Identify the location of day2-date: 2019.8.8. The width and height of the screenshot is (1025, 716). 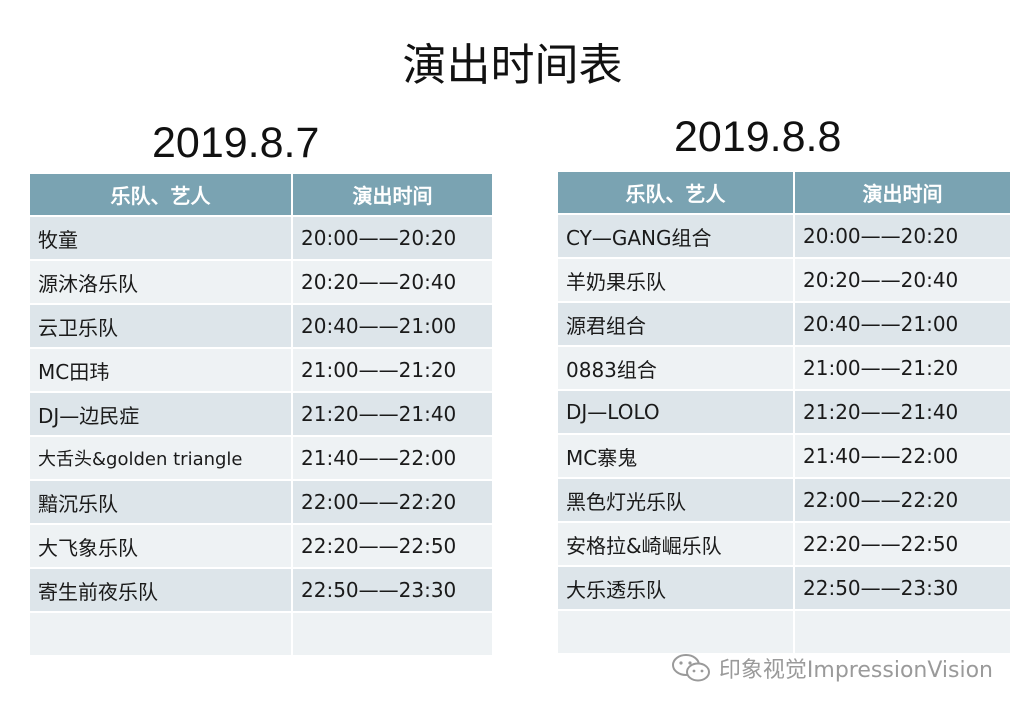
(758, 137).